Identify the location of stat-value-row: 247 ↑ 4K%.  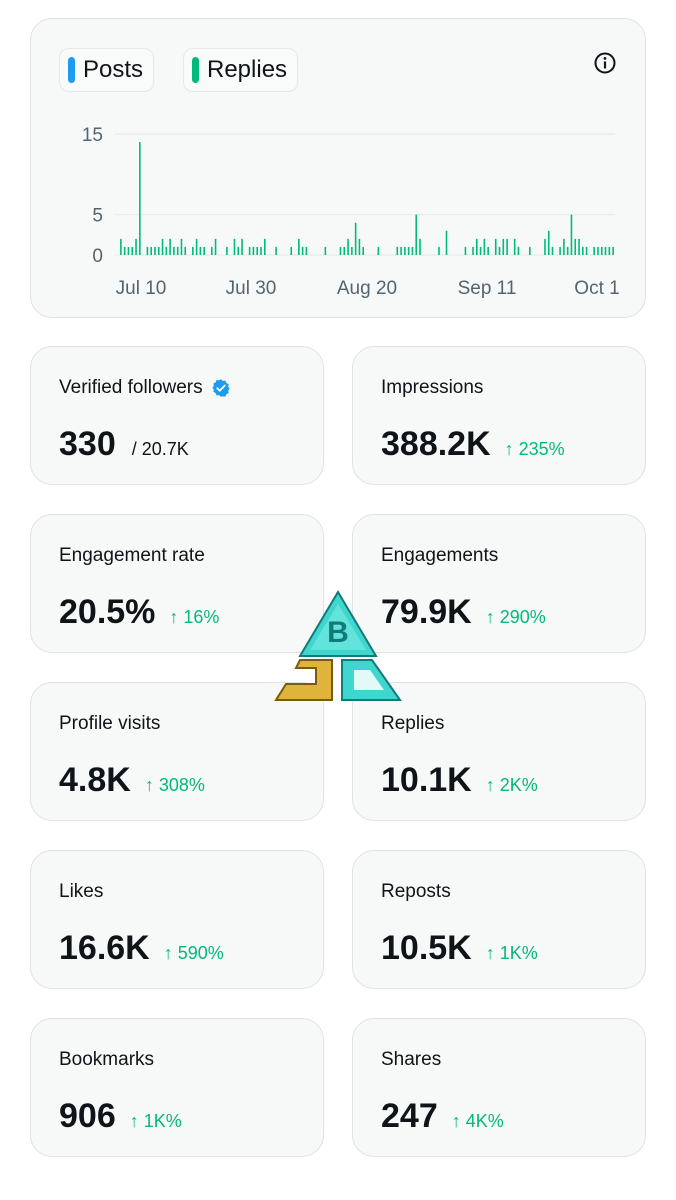
(442, 1116).